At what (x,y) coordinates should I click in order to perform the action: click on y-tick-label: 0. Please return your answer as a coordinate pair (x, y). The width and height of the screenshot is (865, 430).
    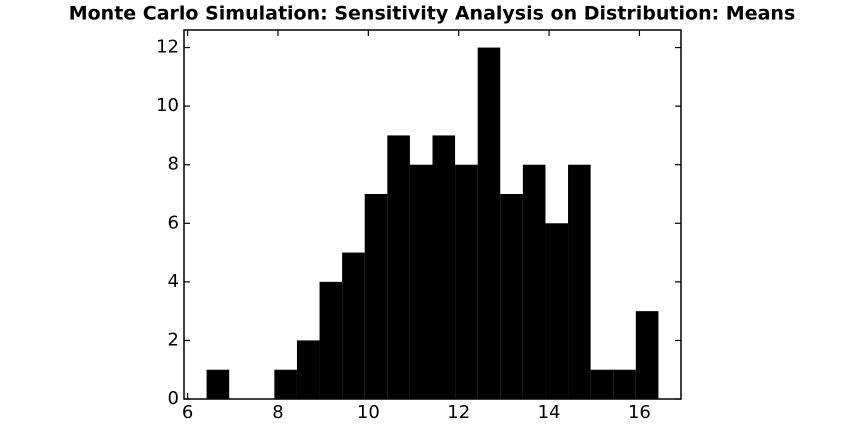
    Looking at the image, I should click on (173, 398).